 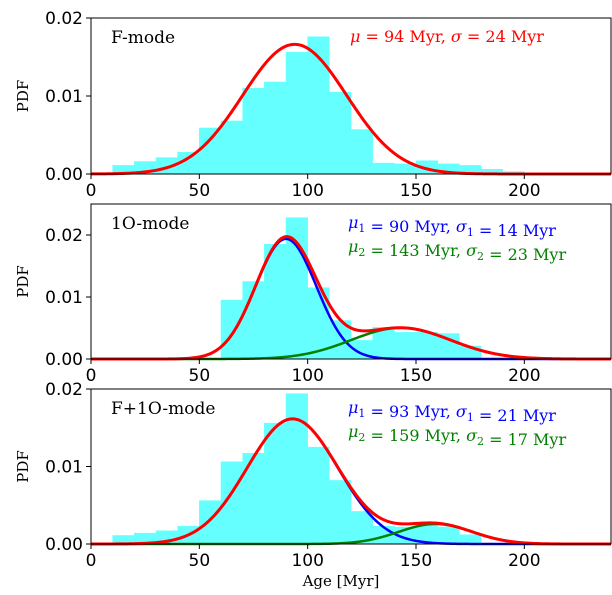 I want to click on panel-label: F+1O-mode, so click(x=163, y=409).